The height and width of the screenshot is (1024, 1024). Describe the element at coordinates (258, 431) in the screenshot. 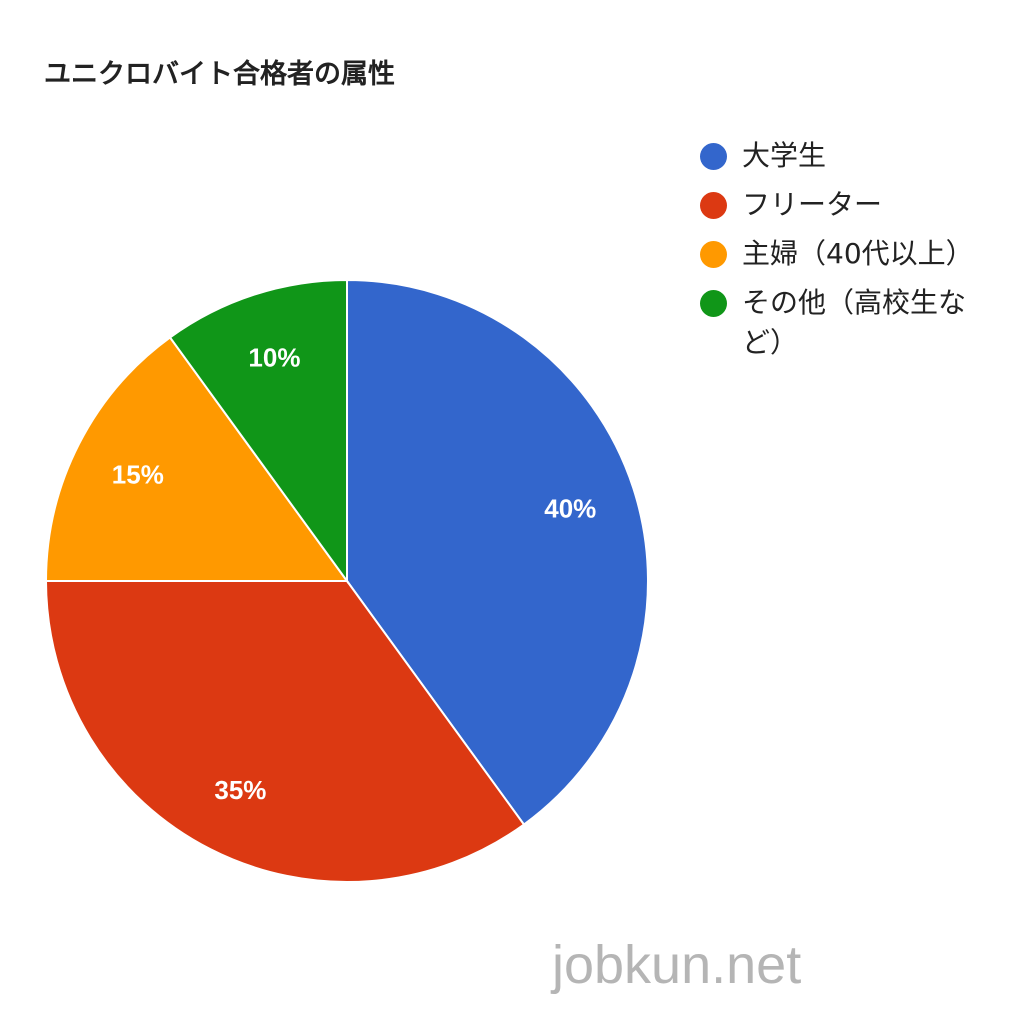

I see `slice-other` at that location.